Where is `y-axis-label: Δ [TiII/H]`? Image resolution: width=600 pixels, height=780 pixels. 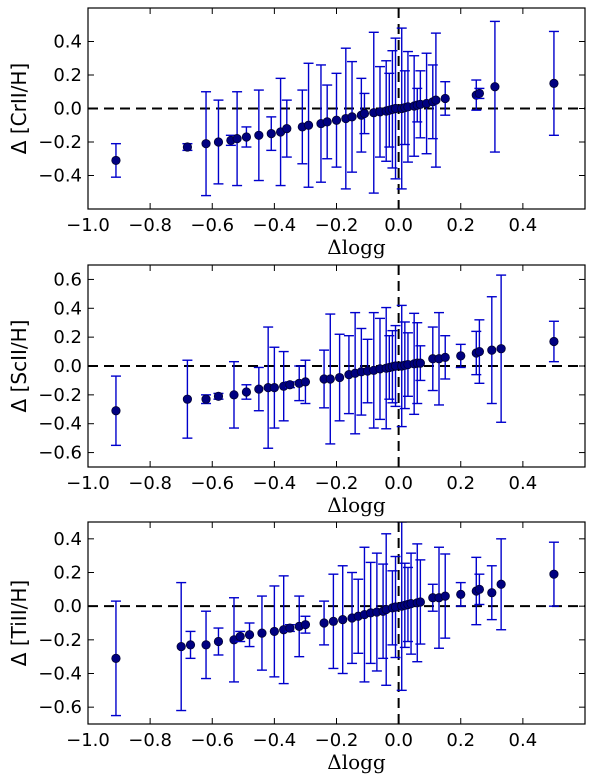 y-axis-label: Δ [TiII/H] is located at coordinates (19, 623).